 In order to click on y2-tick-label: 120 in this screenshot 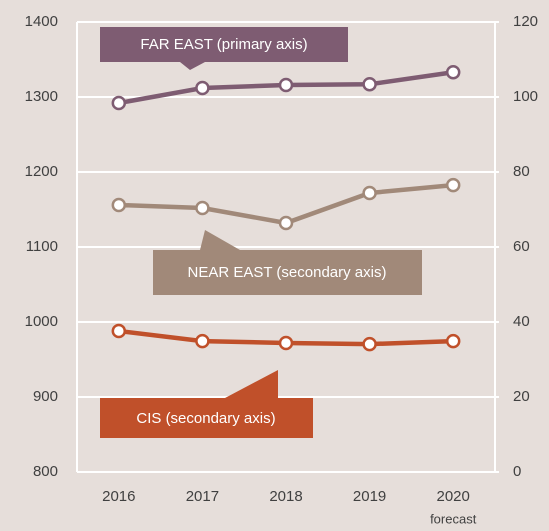, I will do `click(525, 21)`.